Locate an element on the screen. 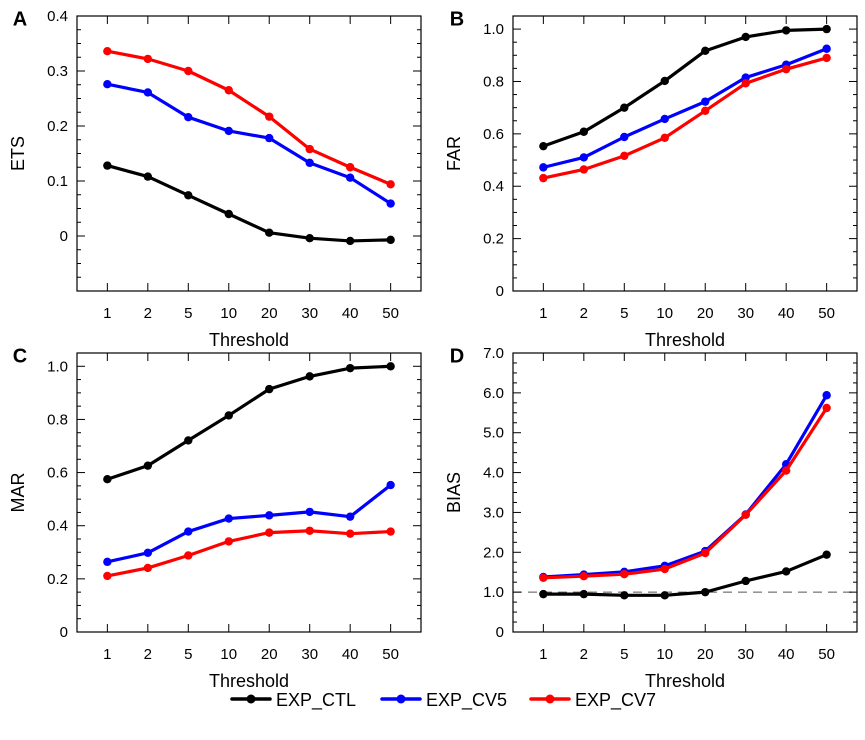 This screenshot has width=865, height=740. x-tick-label-a: 5 is located at coordinates (188, 313).